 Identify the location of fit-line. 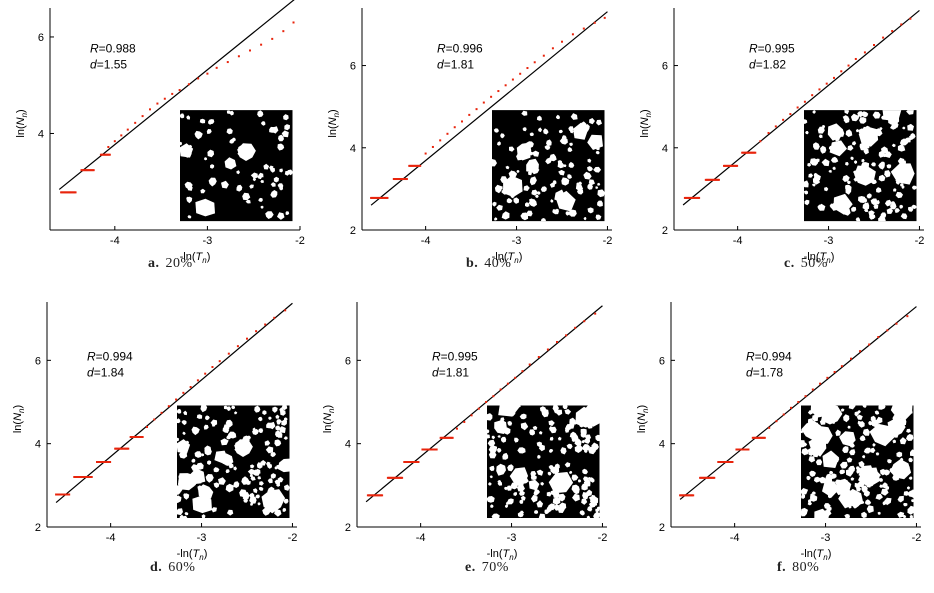
(801, 108).